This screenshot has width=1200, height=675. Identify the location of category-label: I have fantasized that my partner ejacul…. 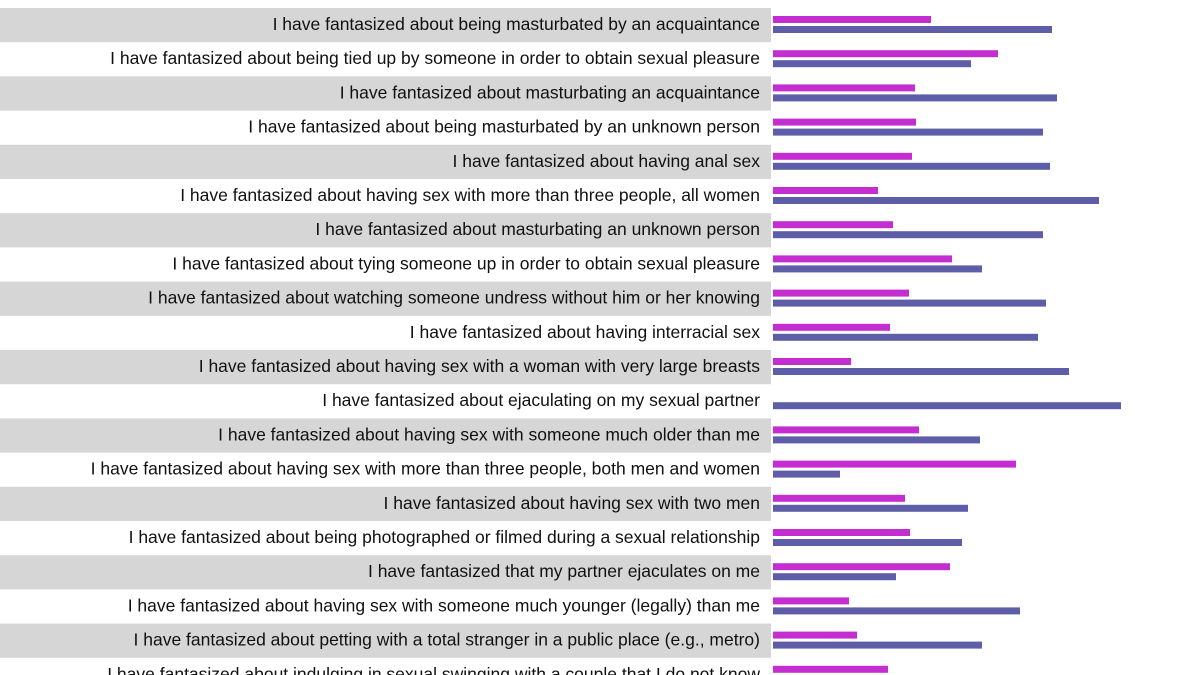
(564, 571).